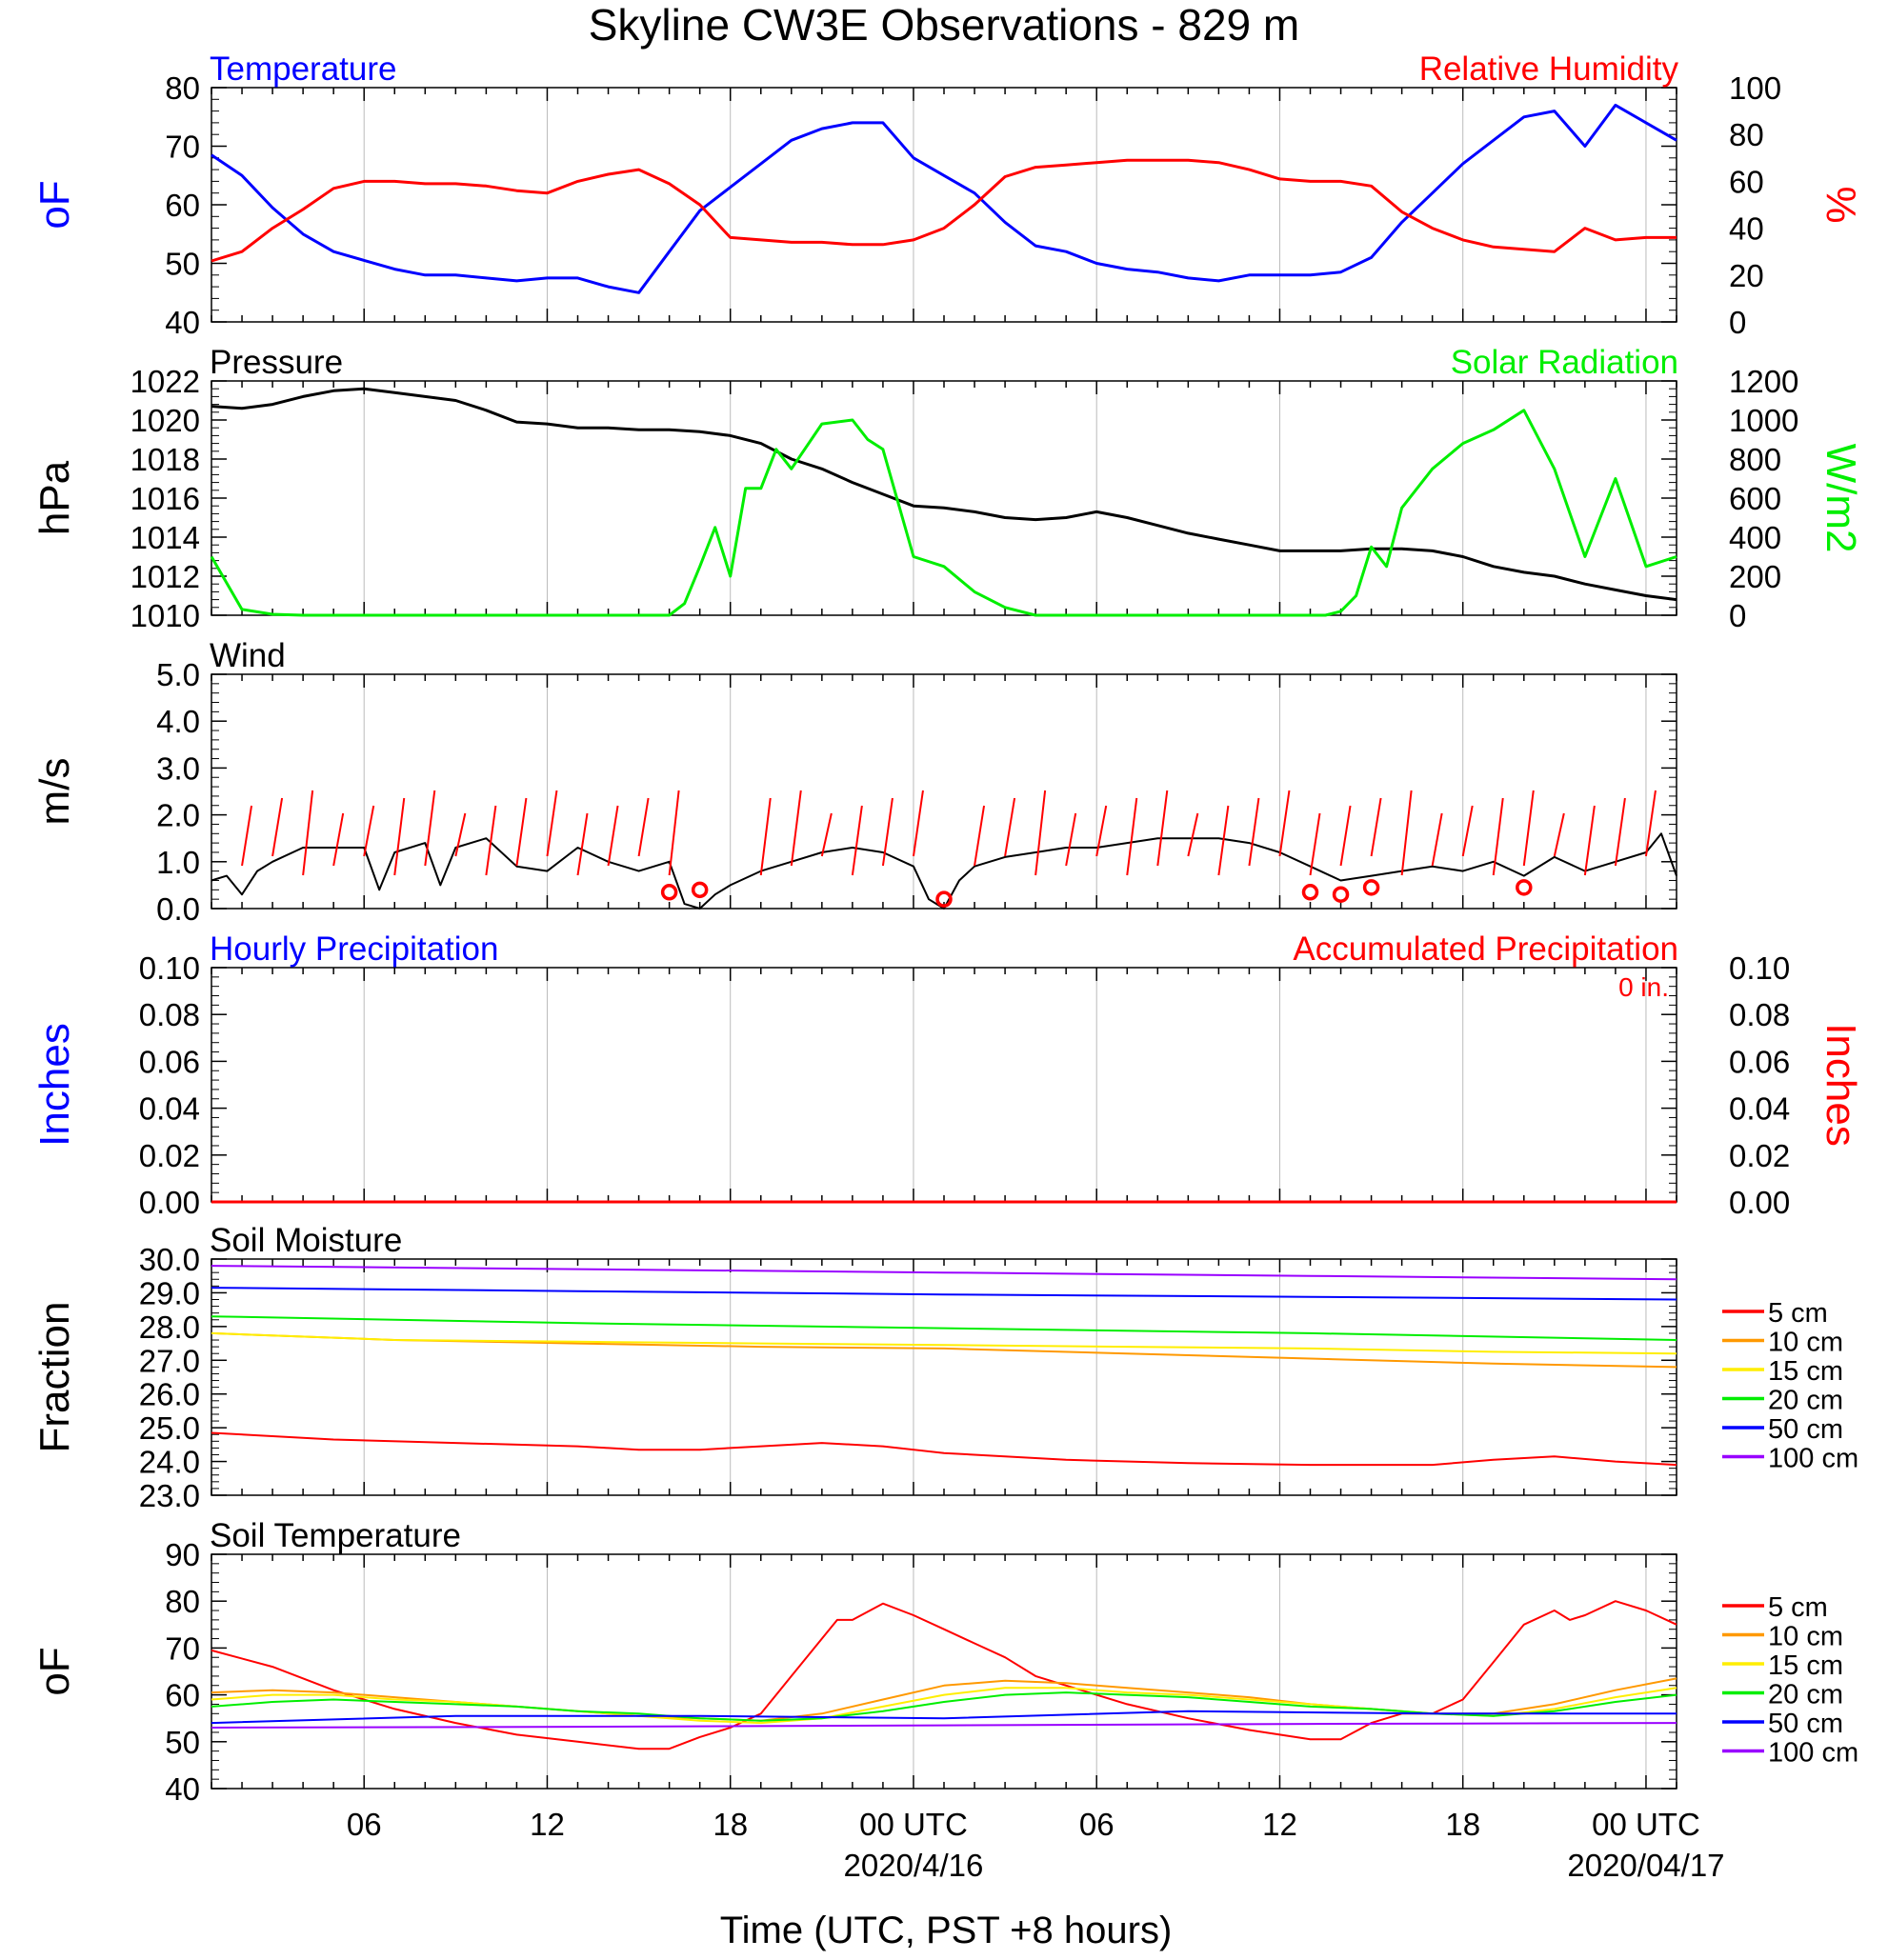 This screenshot has width=1888, height=1960. I want to click on y-axis-label-left: Inches, so click(54, 1085).